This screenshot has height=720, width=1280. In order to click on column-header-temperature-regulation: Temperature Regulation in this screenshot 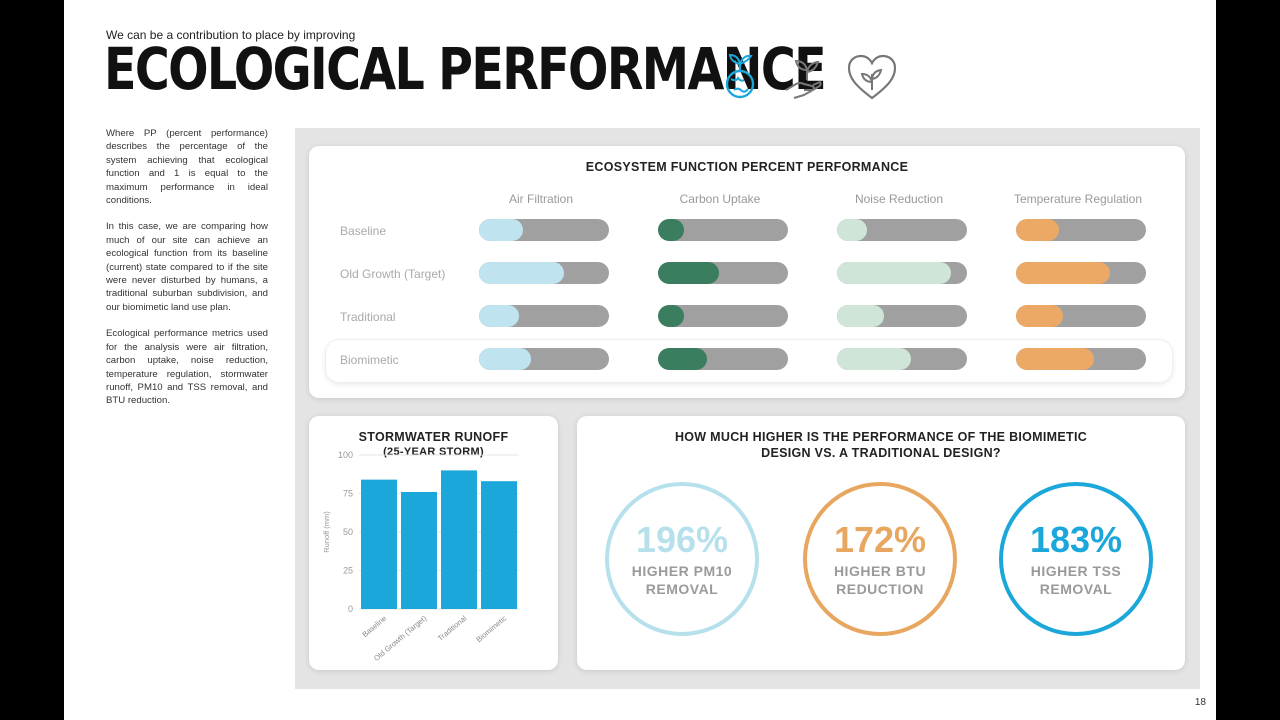, I will do `click(1078, 199)`.